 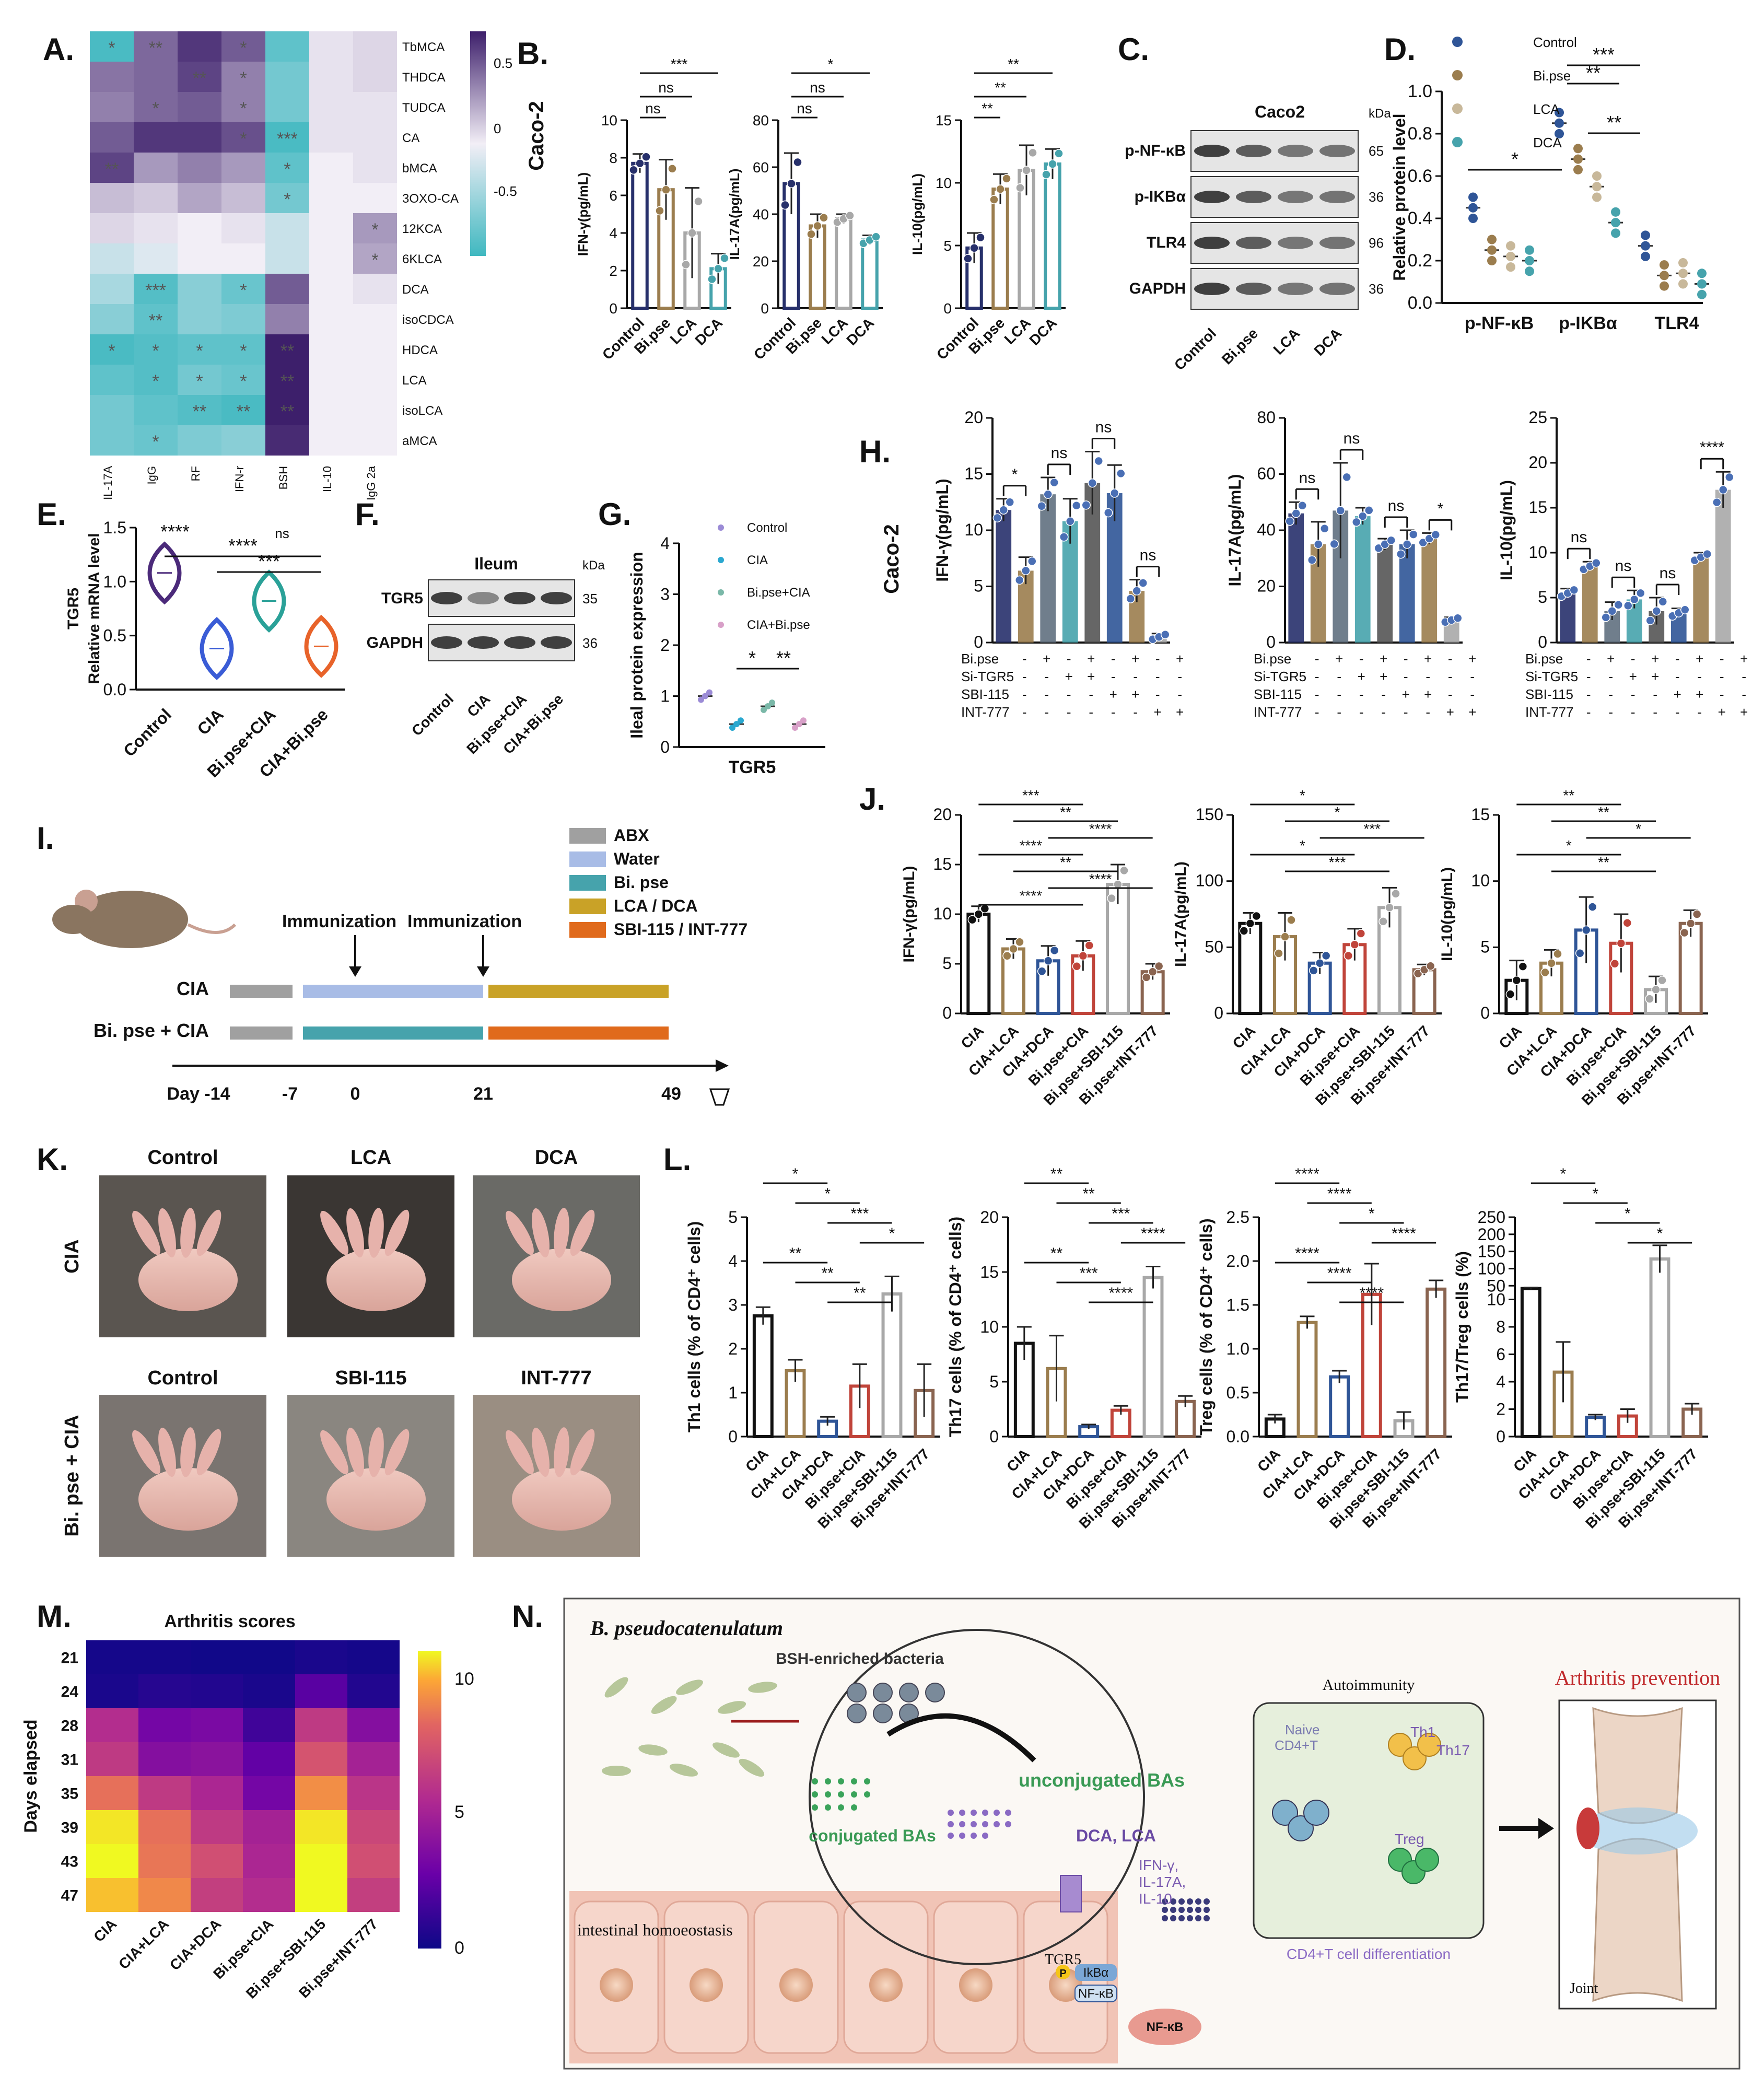 I want to click on x-category-label: TLR4, so click(x=1677, y=323).